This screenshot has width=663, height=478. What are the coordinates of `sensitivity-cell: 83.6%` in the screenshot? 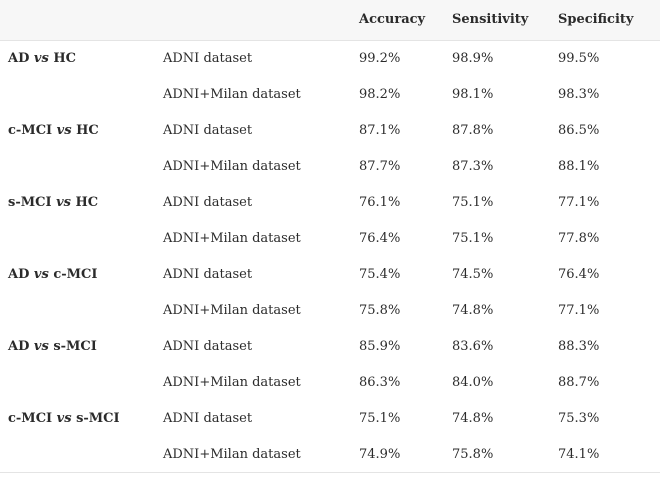 It's located at (473, 346).